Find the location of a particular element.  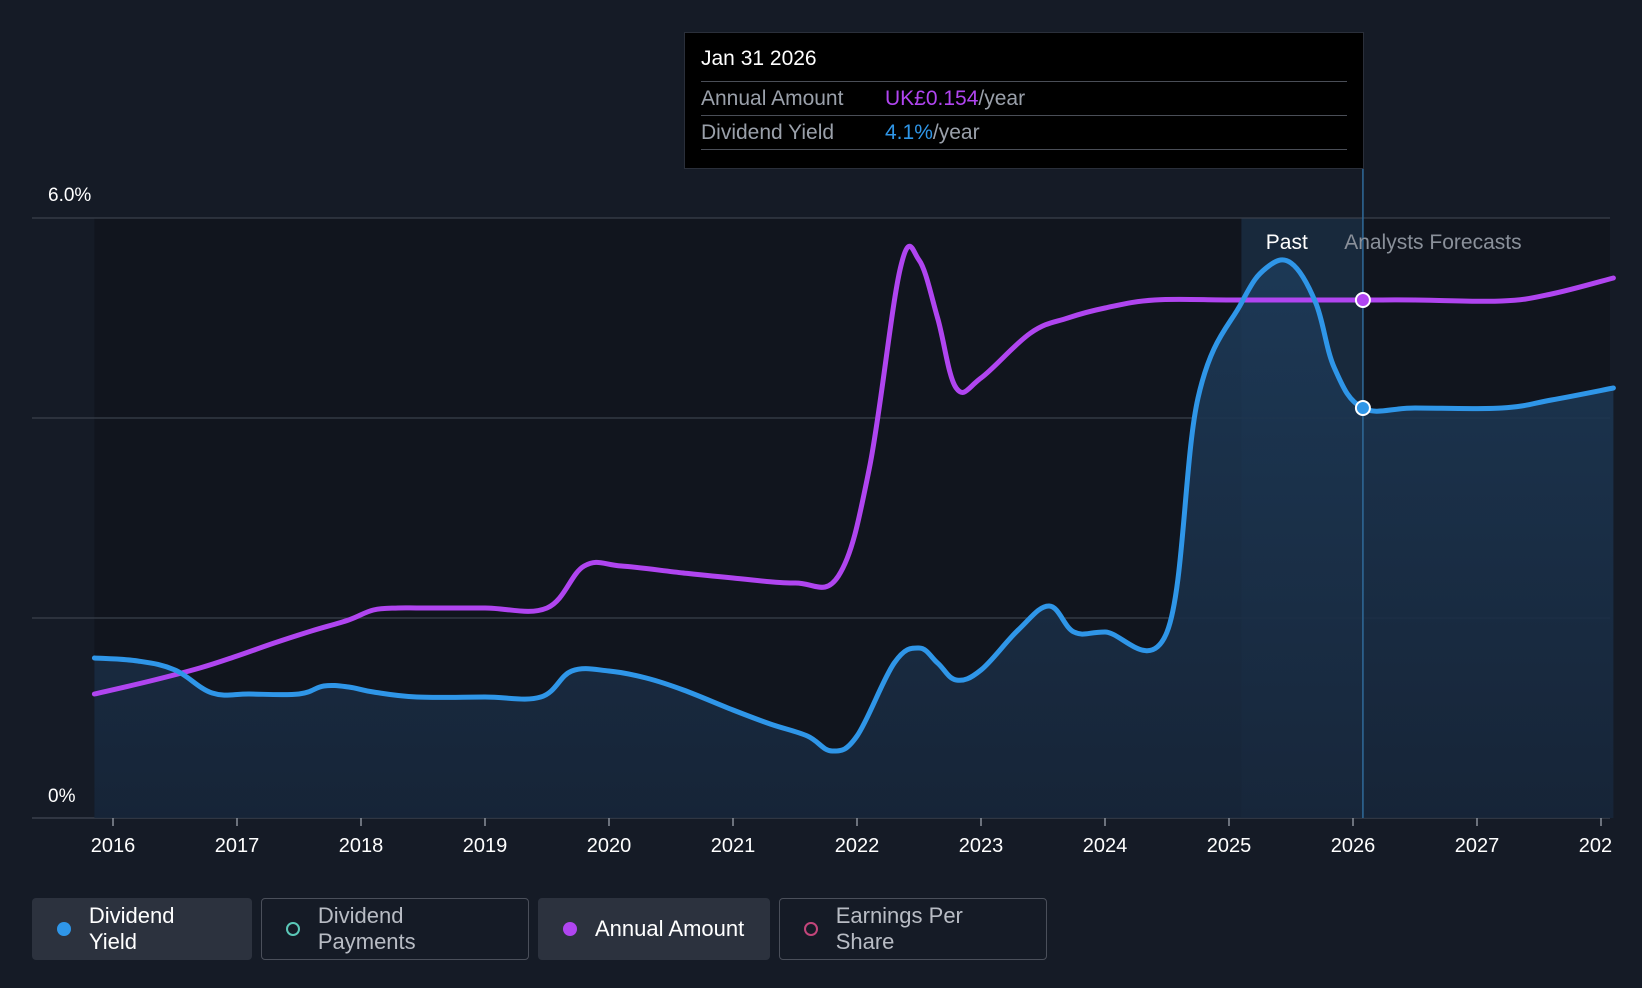

legend-earnings-per-share-button: Earnings Per Share is located at coordinates (913, 929).